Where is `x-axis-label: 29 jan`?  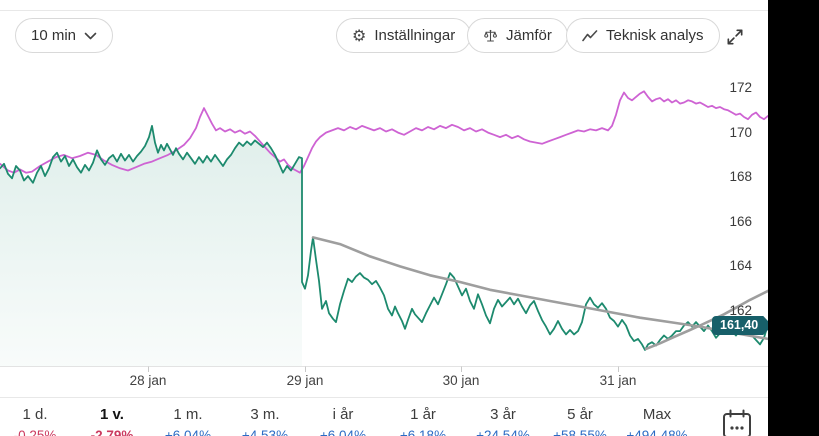
x-axis-label: 29 jan is located at coordinates (305, 380).